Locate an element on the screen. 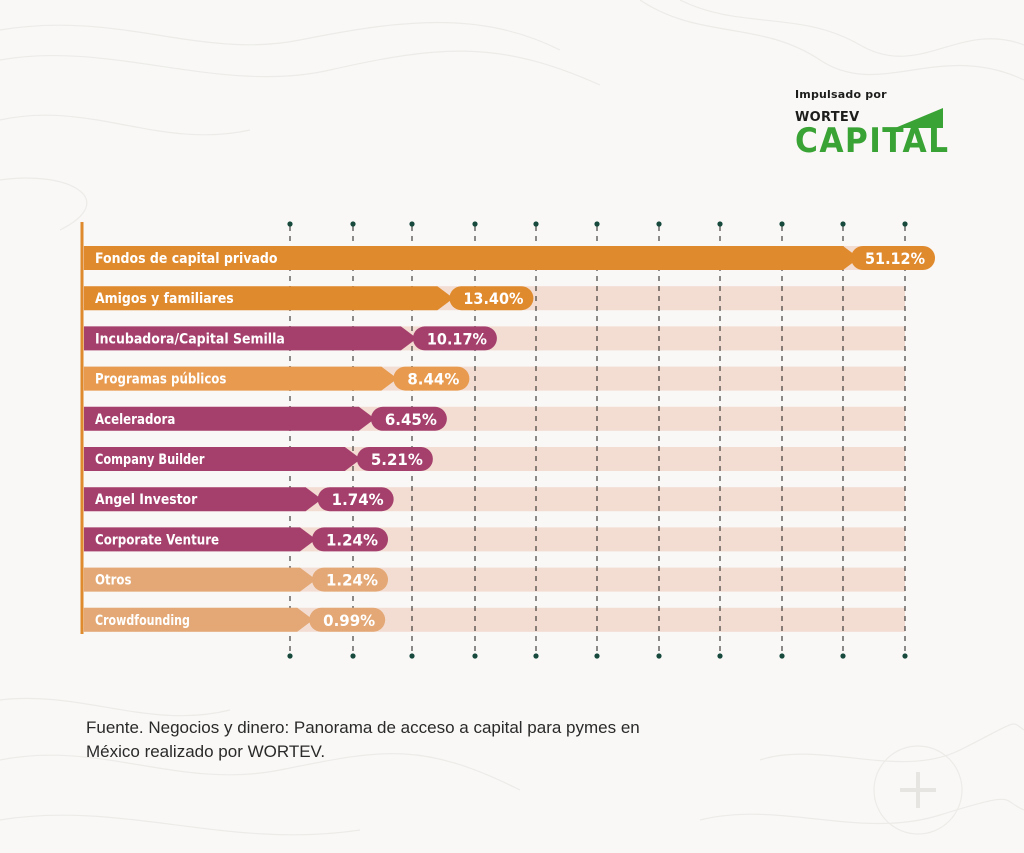 This screenshot has height=853, width=1024. category-label: Programas públicos is located at coordinates (160, 380).